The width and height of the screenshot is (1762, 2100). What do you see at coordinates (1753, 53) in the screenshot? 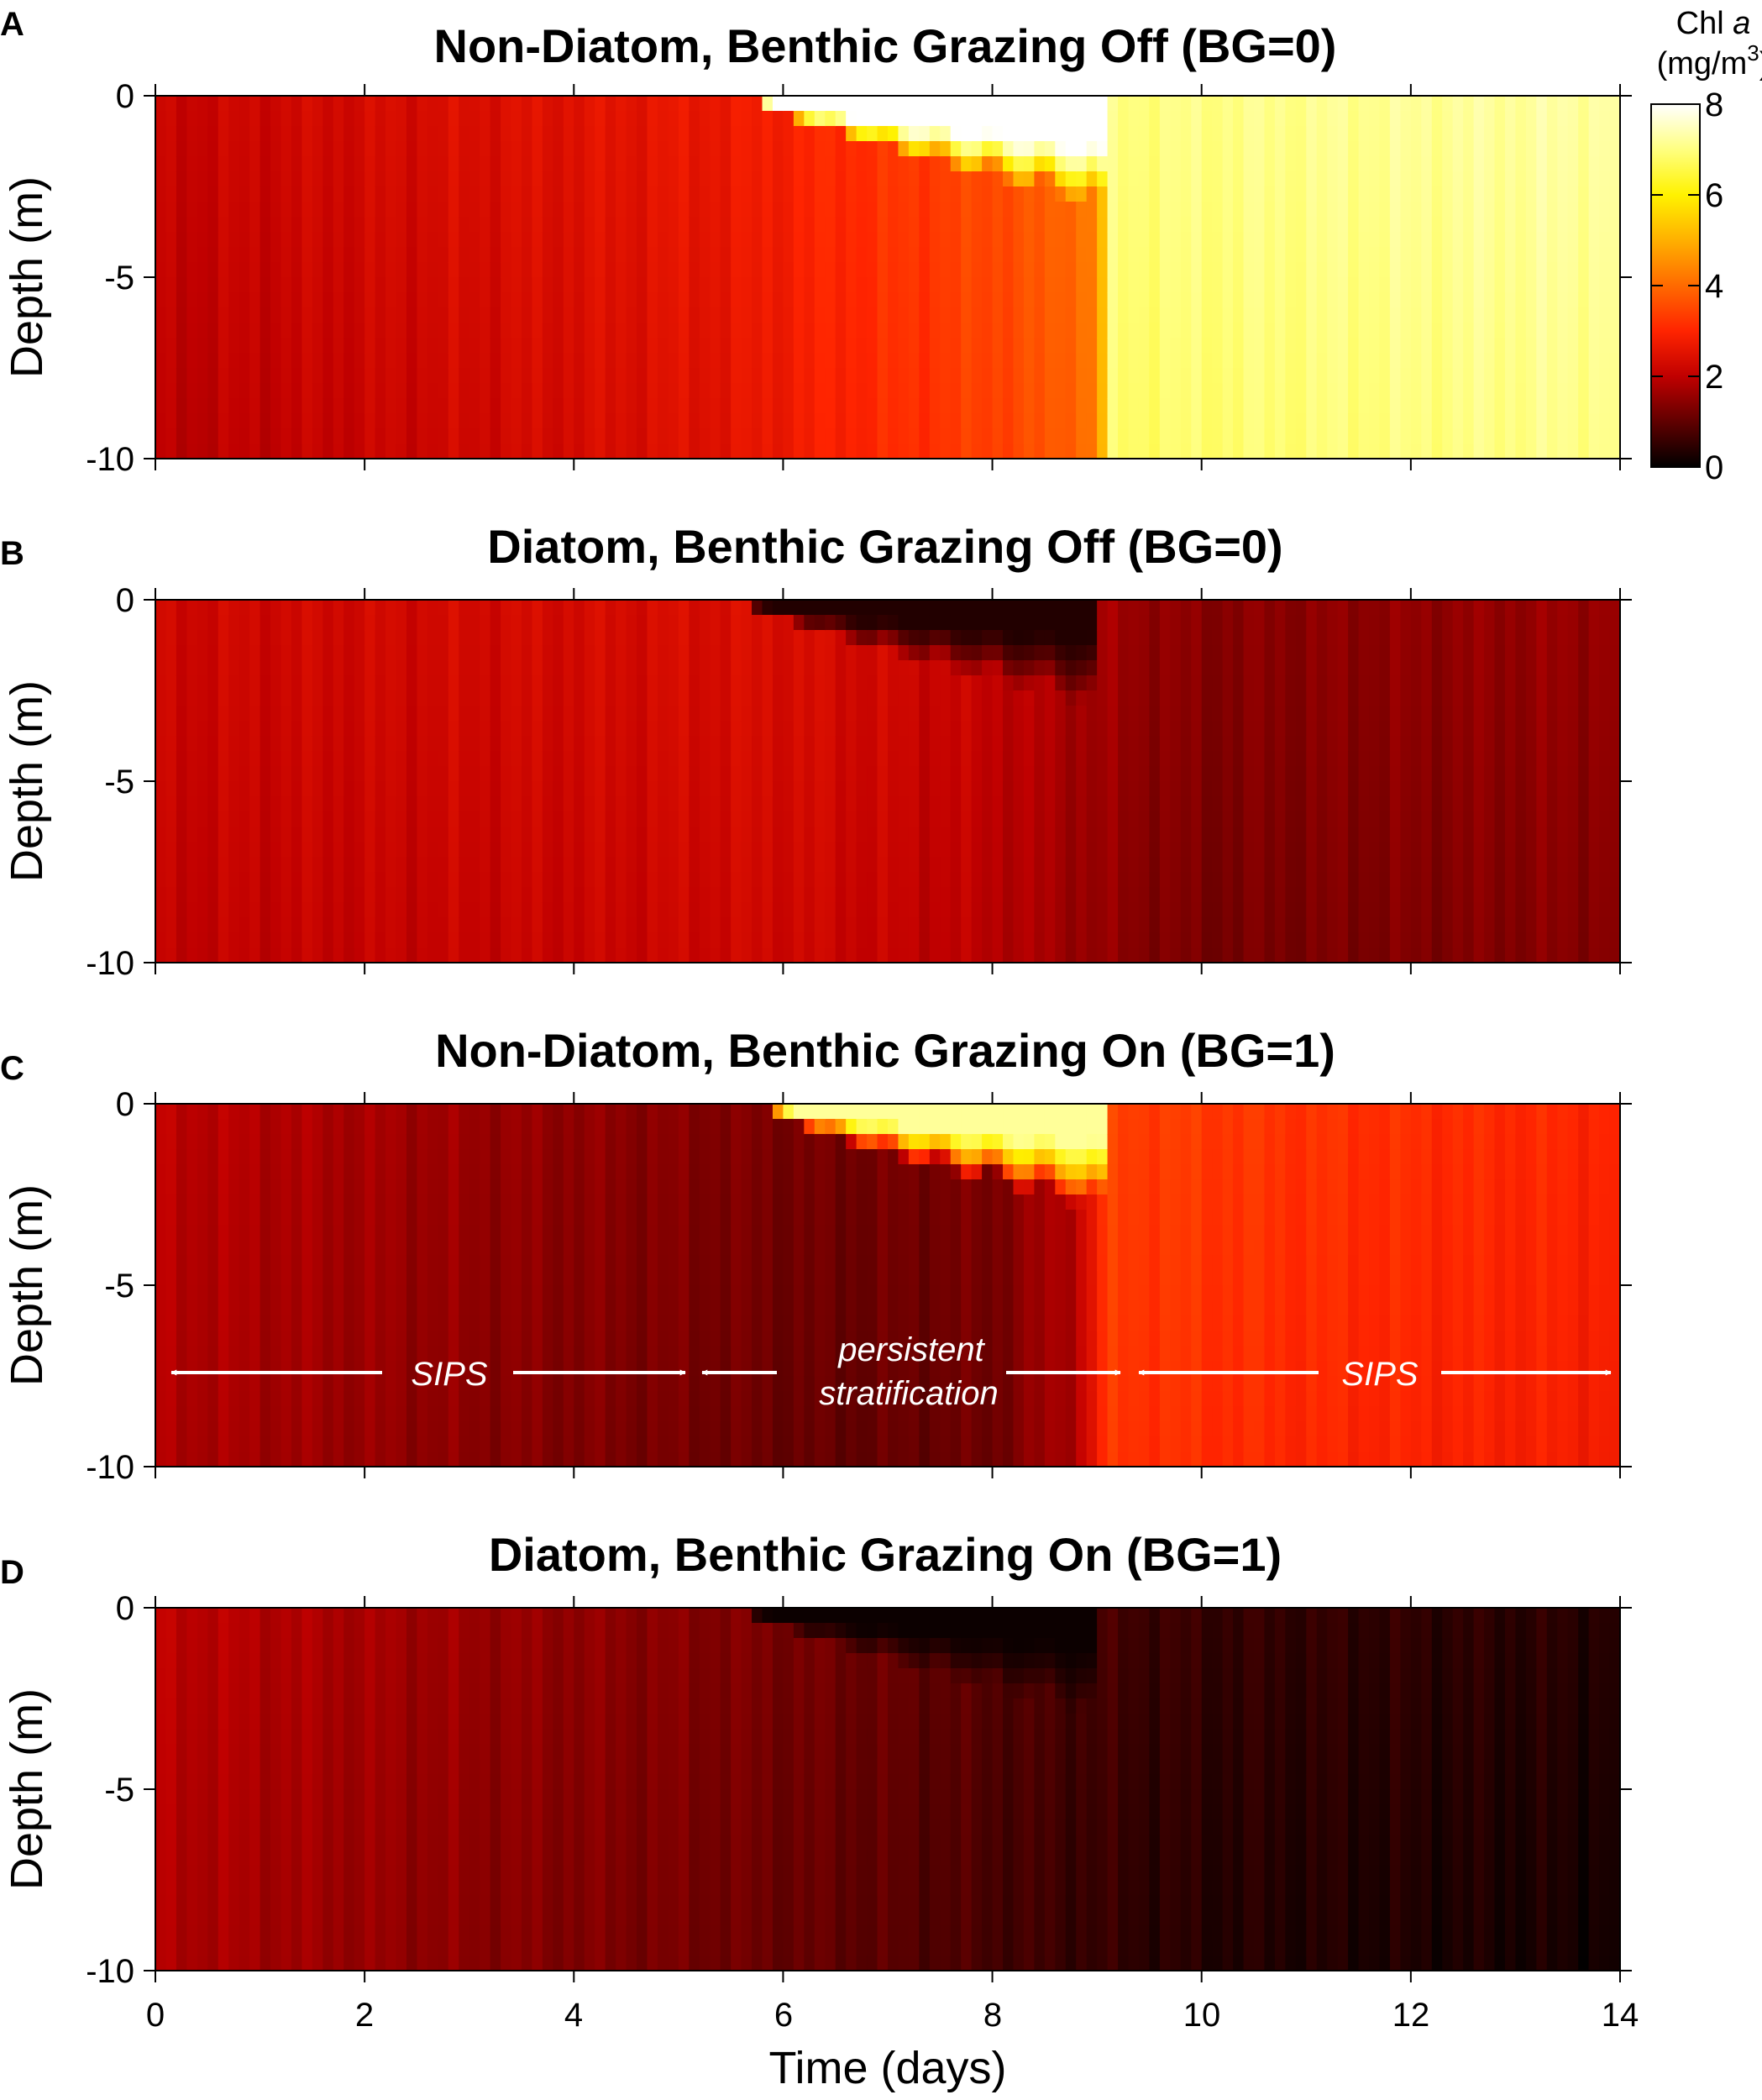
I see `colorbar-units-sup: 3` at bounding box center [1753, 53].